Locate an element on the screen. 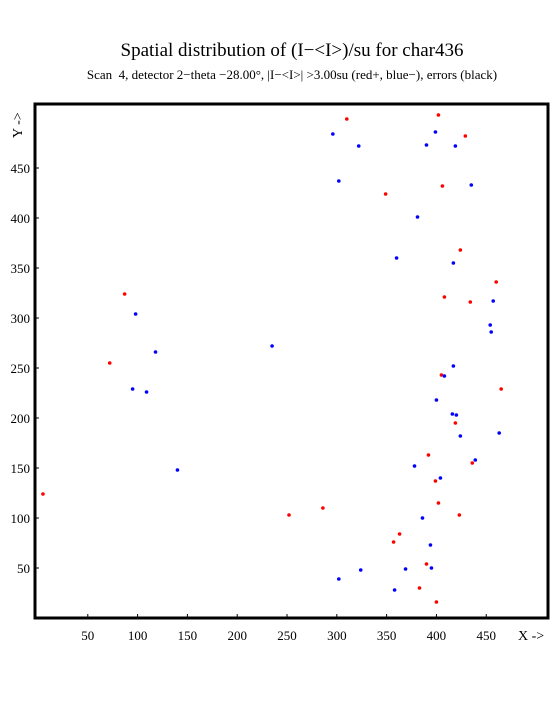  x-tick-label: 300 is located at coordinates (337, 635).